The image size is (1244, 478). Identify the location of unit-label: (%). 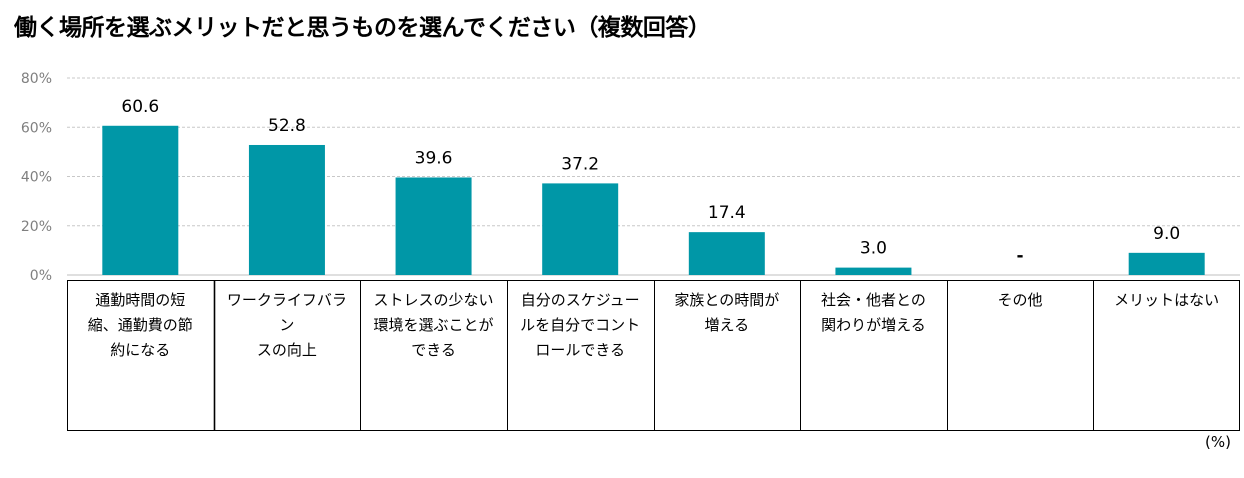
(1218, 442).